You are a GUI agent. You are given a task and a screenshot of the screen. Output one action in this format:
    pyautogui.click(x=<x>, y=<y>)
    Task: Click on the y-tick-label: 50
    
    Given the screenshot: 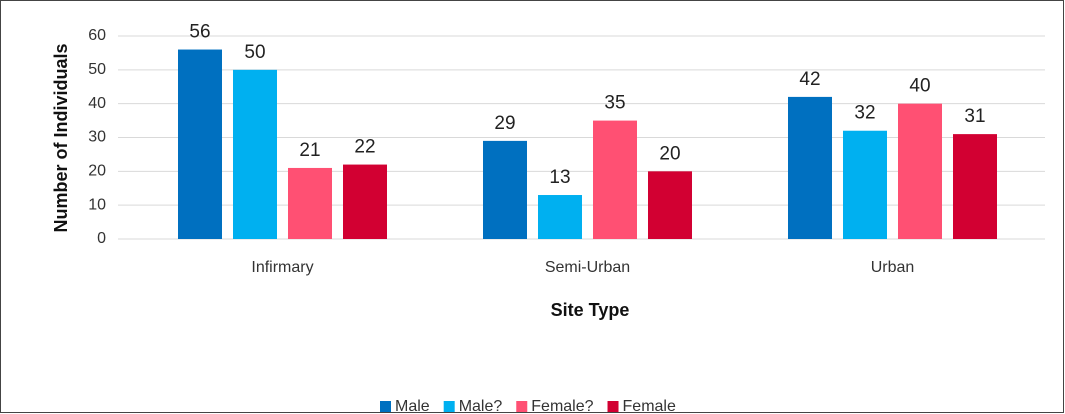 What is the action you would take?
    pyautogui.click(x=97, y=69)
    